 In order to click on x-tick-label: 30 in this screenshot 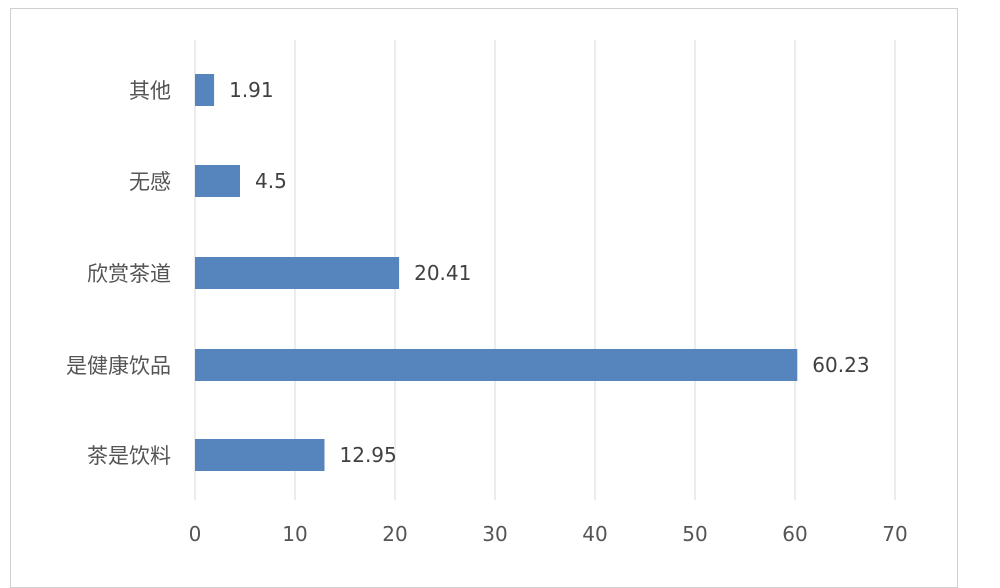, I will do `click(494, 534)`.